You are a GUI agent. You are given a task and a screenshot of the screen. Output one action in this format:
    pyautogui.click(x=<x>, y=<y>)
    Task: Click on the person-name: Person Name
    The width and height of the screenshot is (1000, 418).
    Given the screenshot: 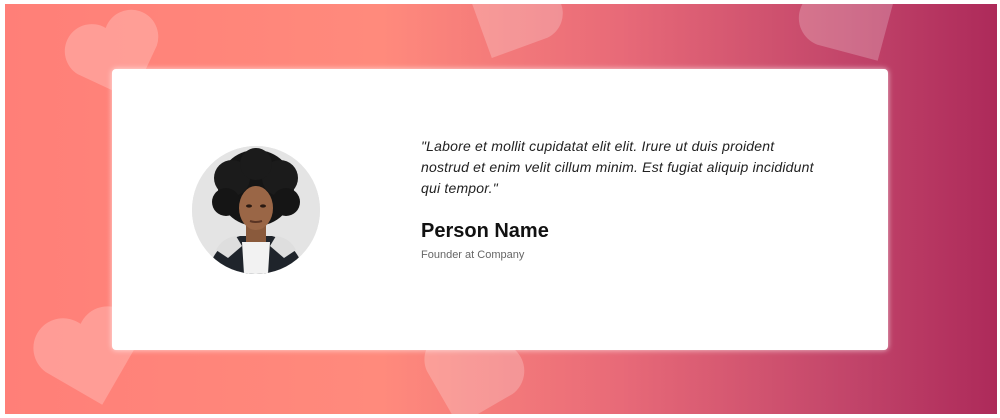 What is the action you would take?
    pyautogui.click(x=485, y=231)
    